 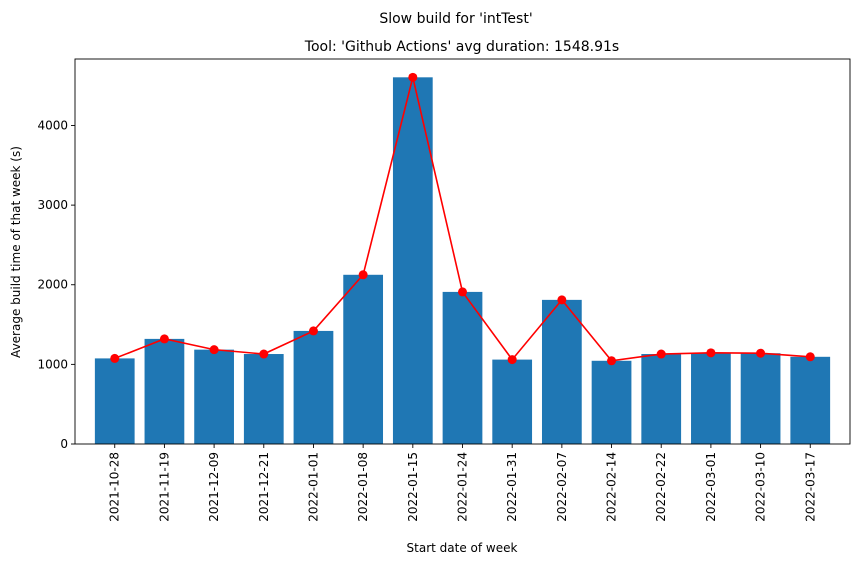 I want to click on y-tick-label-1000: 1000, so click(x=52, y=364).